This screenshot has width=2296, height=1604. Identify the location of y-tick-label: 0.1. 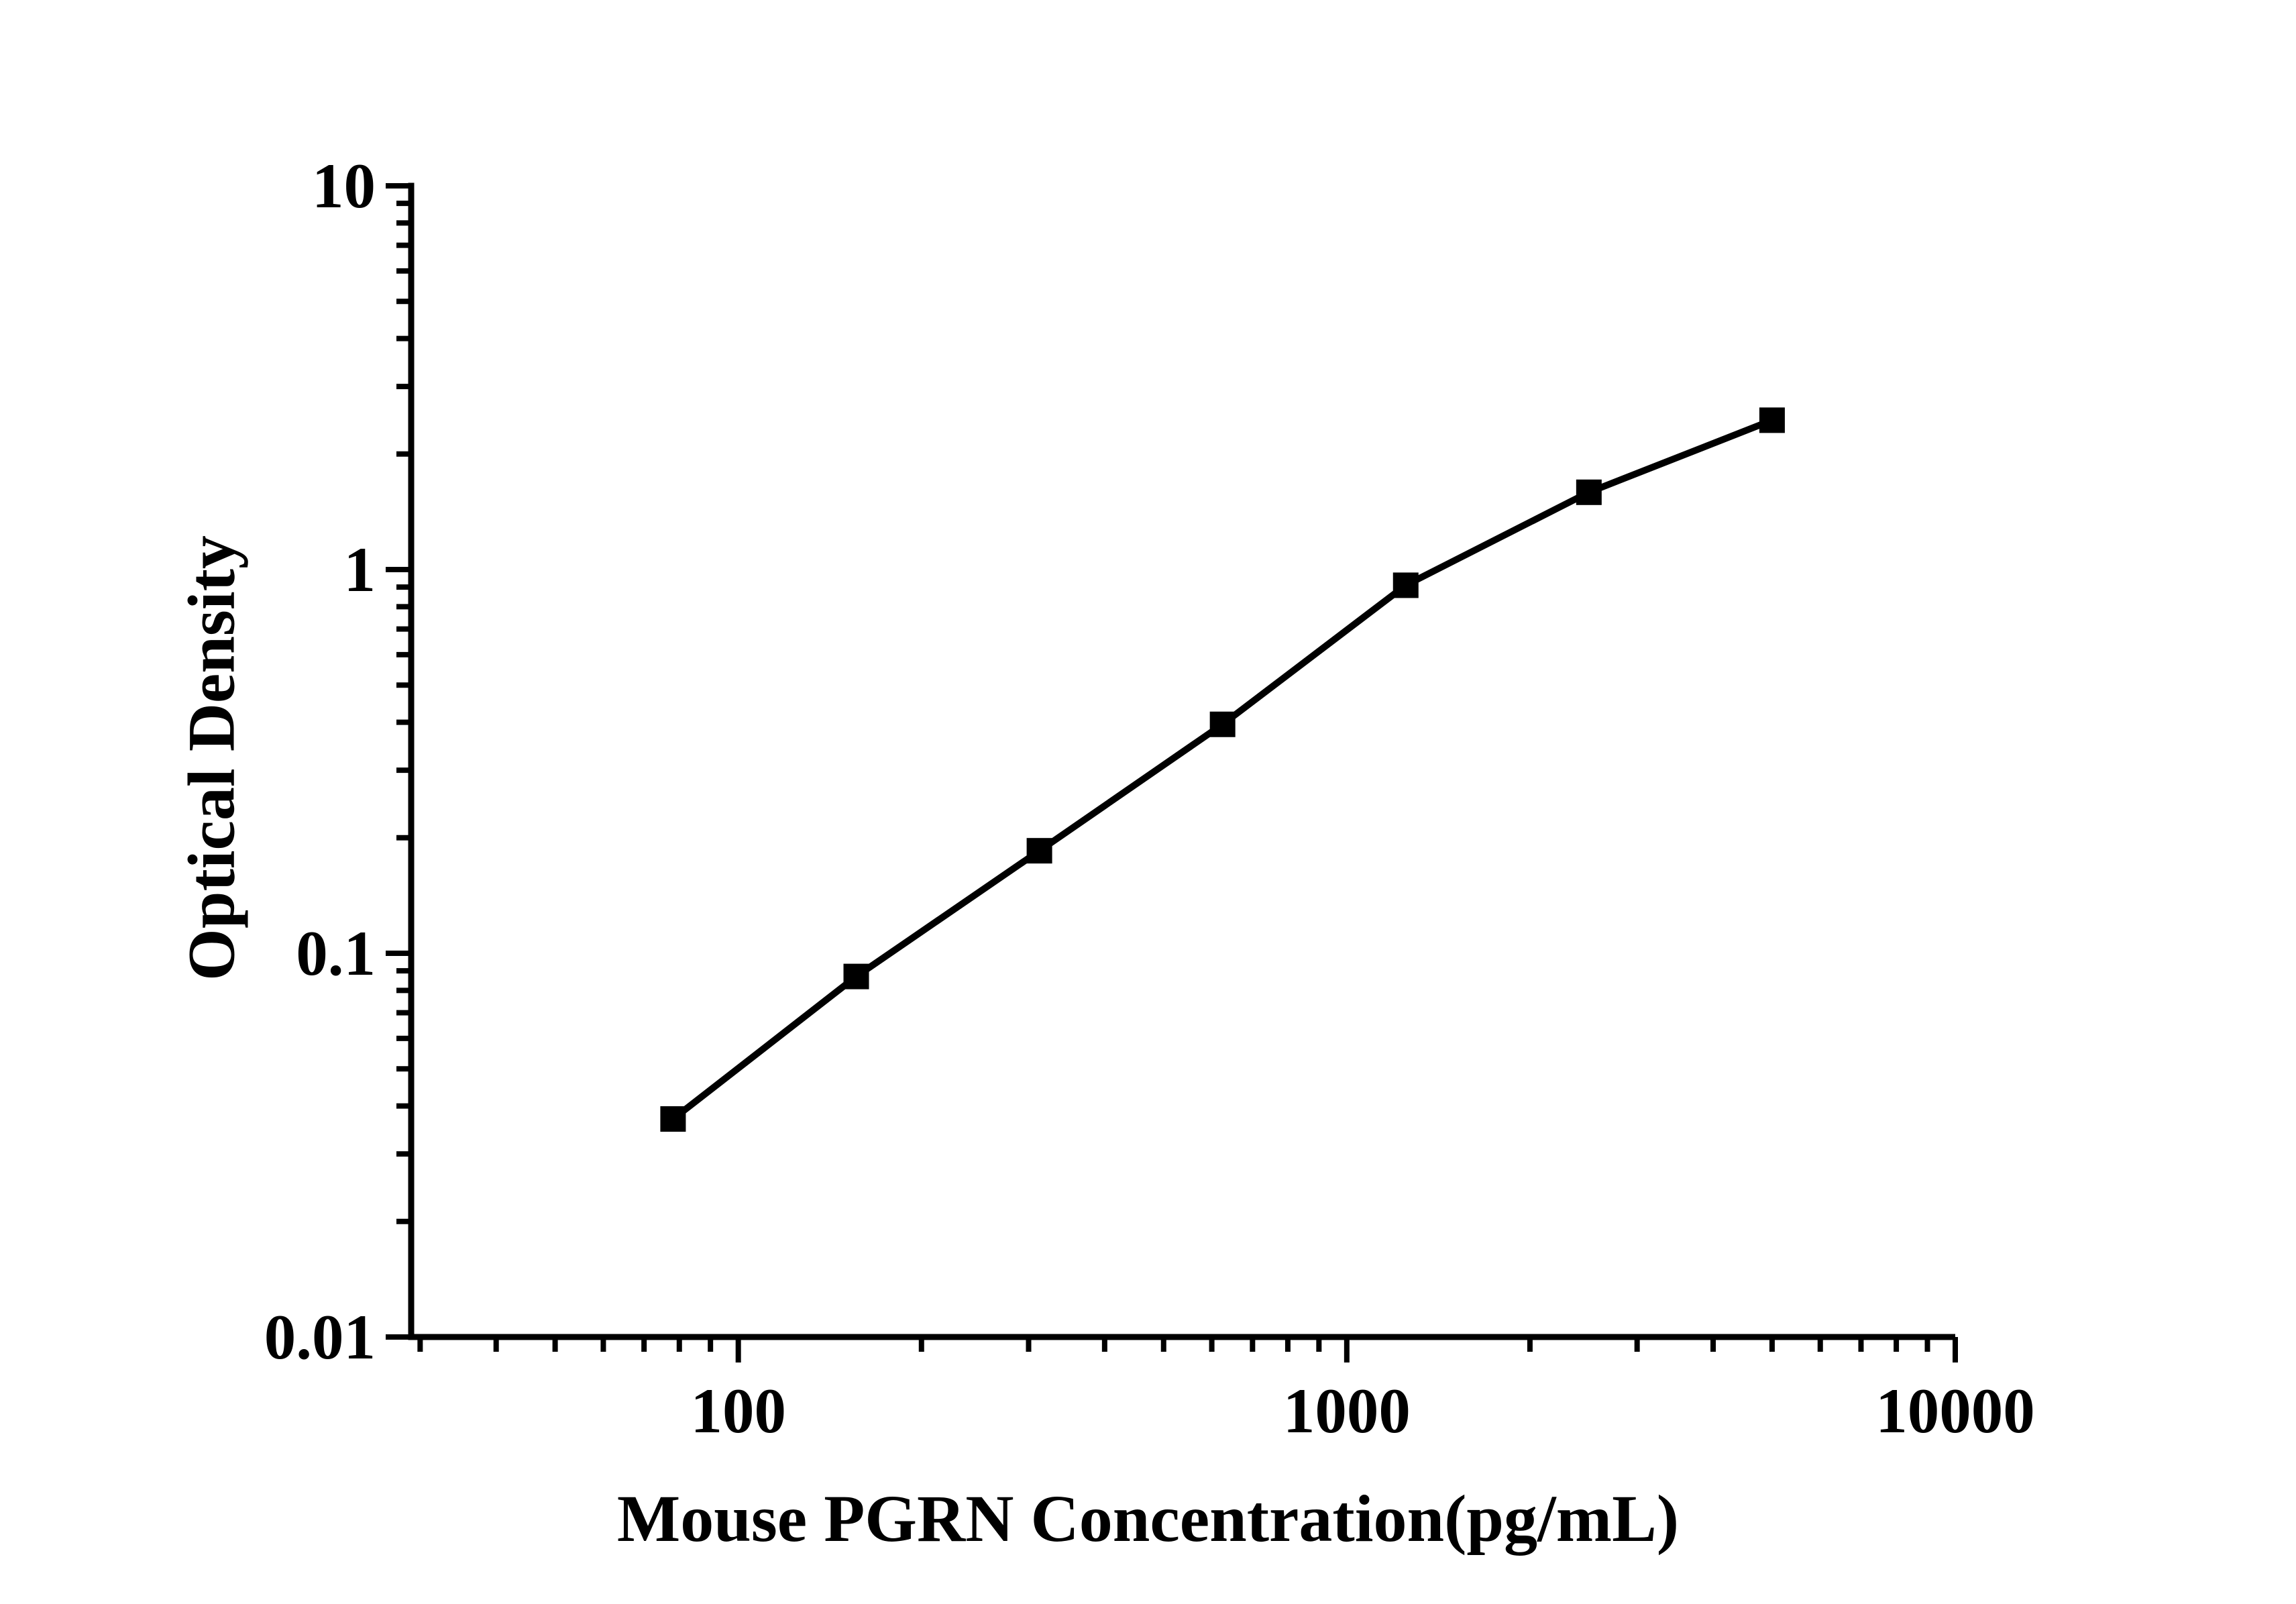
(336, 954).